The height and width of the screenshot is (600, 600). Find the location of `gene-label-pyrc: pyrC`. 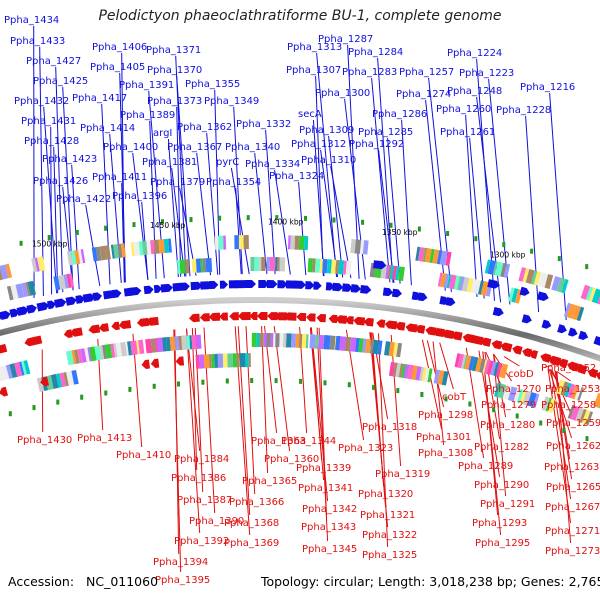

gene-label-pyrc: pyrC is located at coordinates (227, 162).